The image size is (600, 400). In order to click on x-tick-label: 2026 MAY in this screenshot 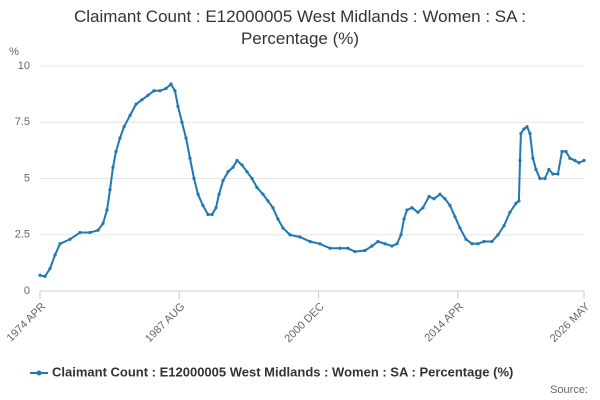, I will do `click(570, 322)`.